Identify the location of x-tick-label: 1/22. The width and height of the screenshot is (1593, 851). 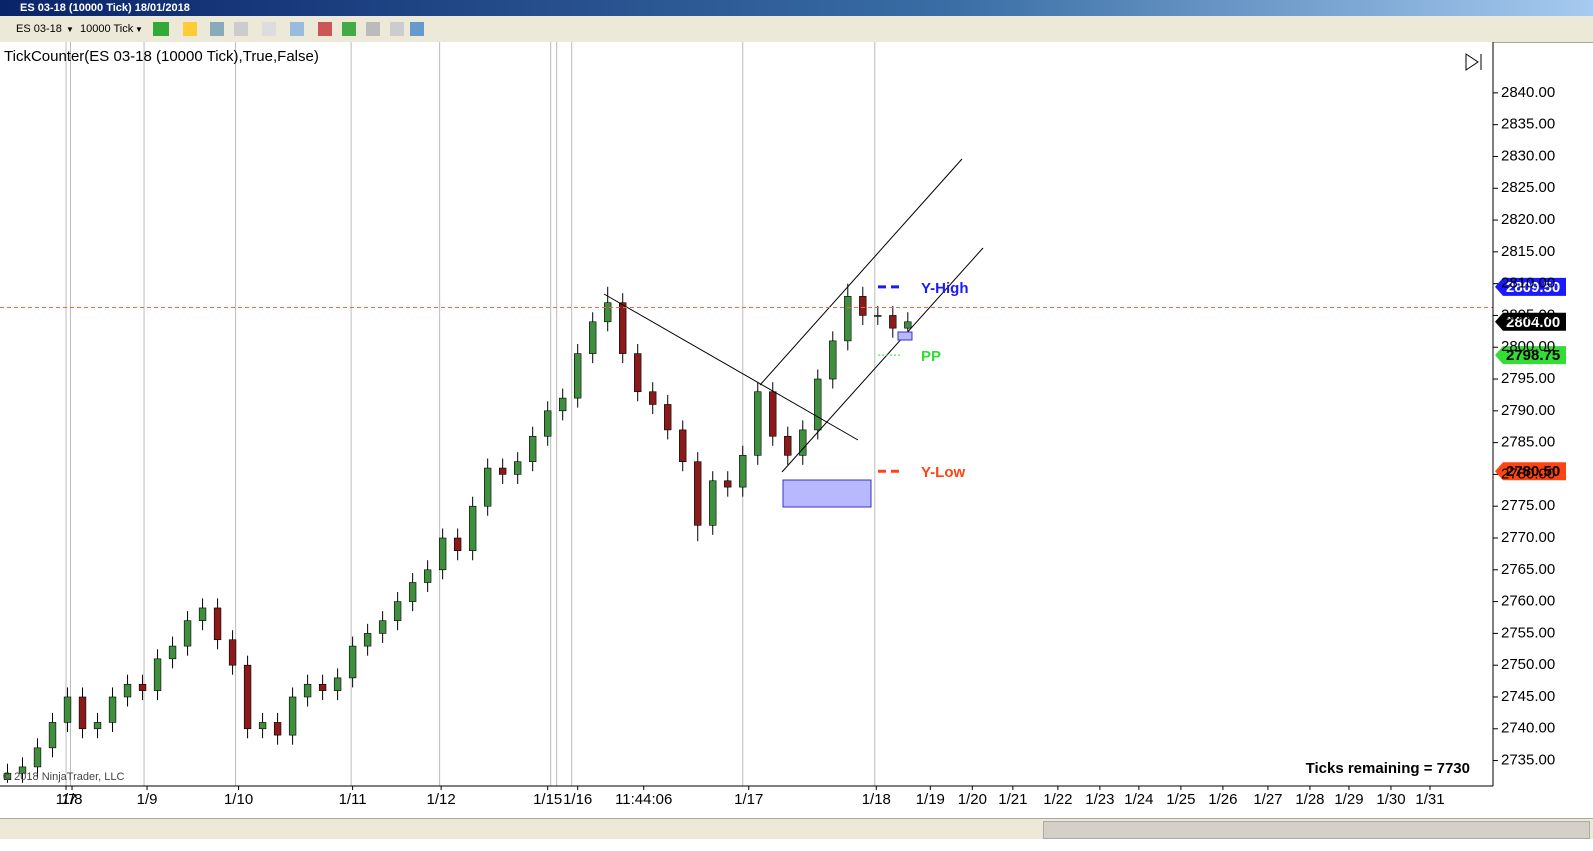
(1057, 799).